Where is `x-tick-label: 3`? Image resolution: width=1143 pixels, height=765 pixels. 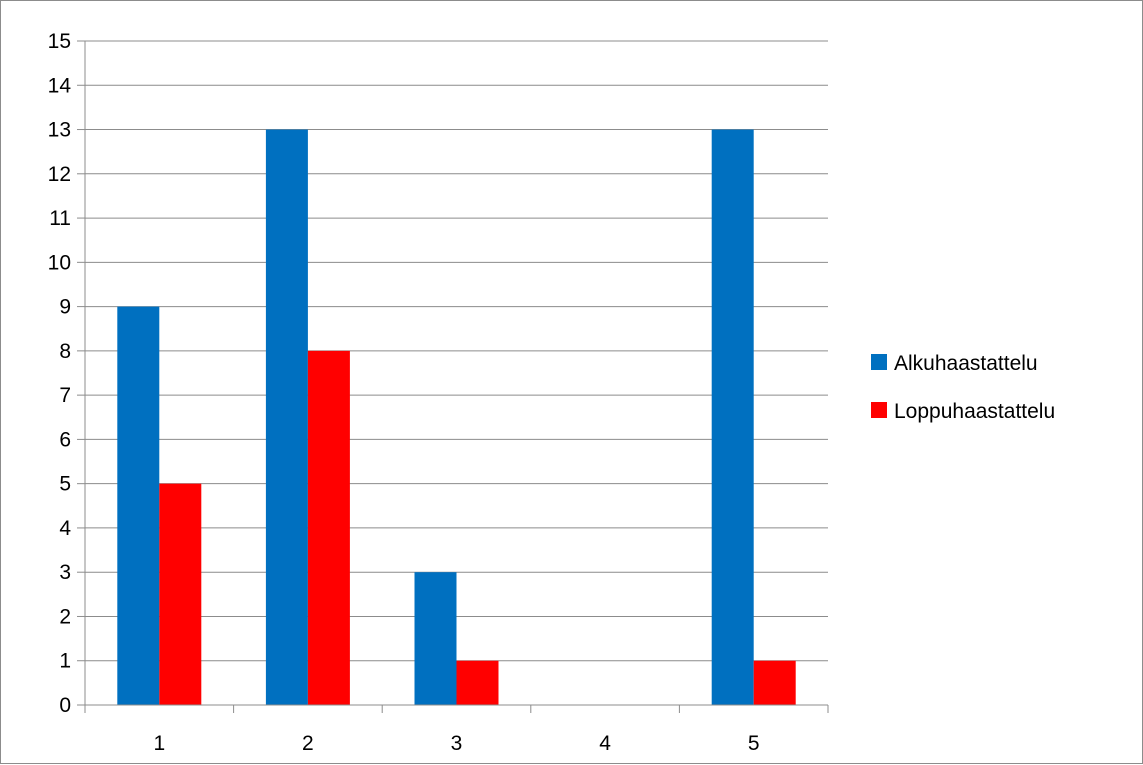 x-tick-label: 3 is located at coordinates (457, 743).